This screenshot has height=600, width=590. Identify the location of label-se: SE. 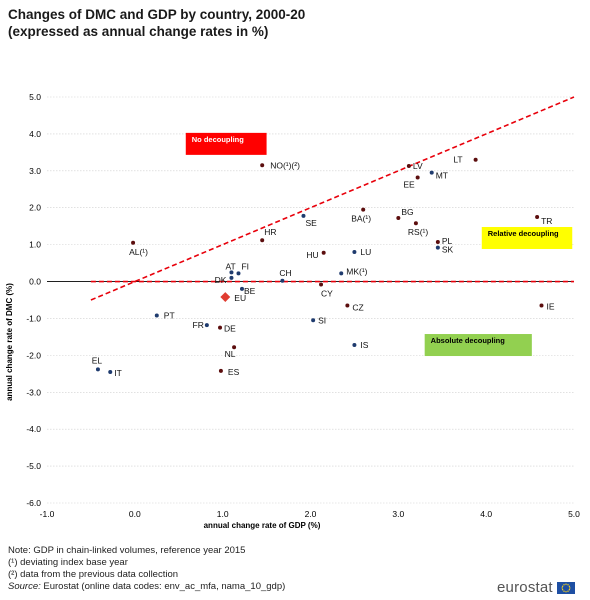
(311, 223).